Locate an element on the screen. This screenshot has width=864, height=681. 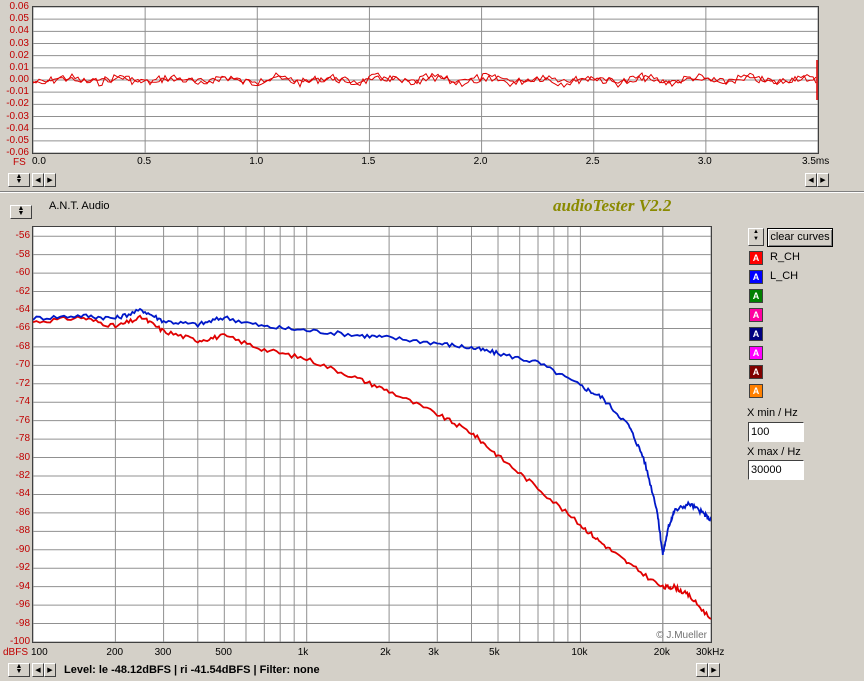
fft-y-tick: -60 is located at coordinates (22, 273).